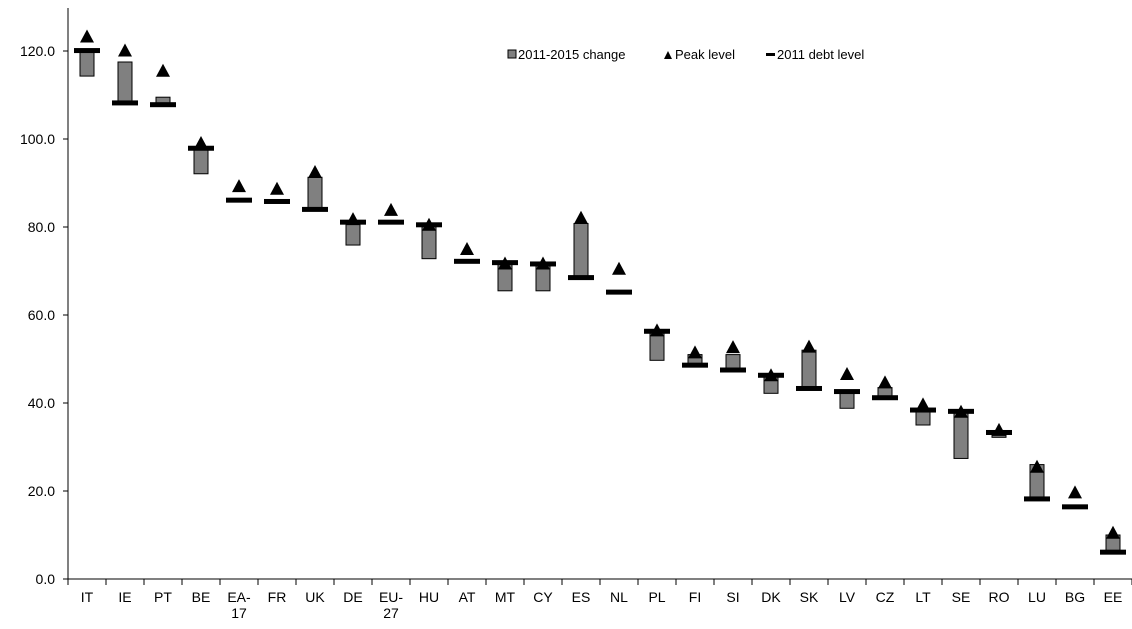 The height and width of the screenshot is (629, 1132). Describe the element at coordinates (732, 597) in the screenshot. I see `x-tick-label: SI` at that location.